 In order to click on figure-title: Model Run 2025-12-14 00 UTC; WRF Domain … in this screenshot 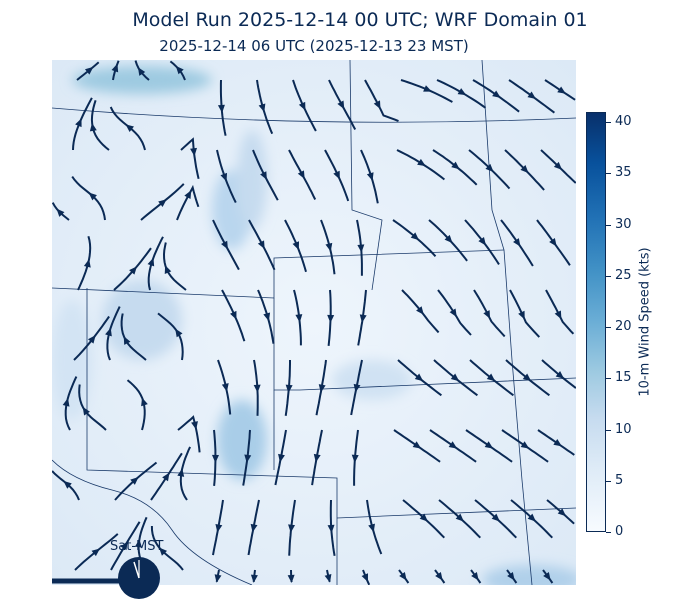, I will do `click(360, 20)`.